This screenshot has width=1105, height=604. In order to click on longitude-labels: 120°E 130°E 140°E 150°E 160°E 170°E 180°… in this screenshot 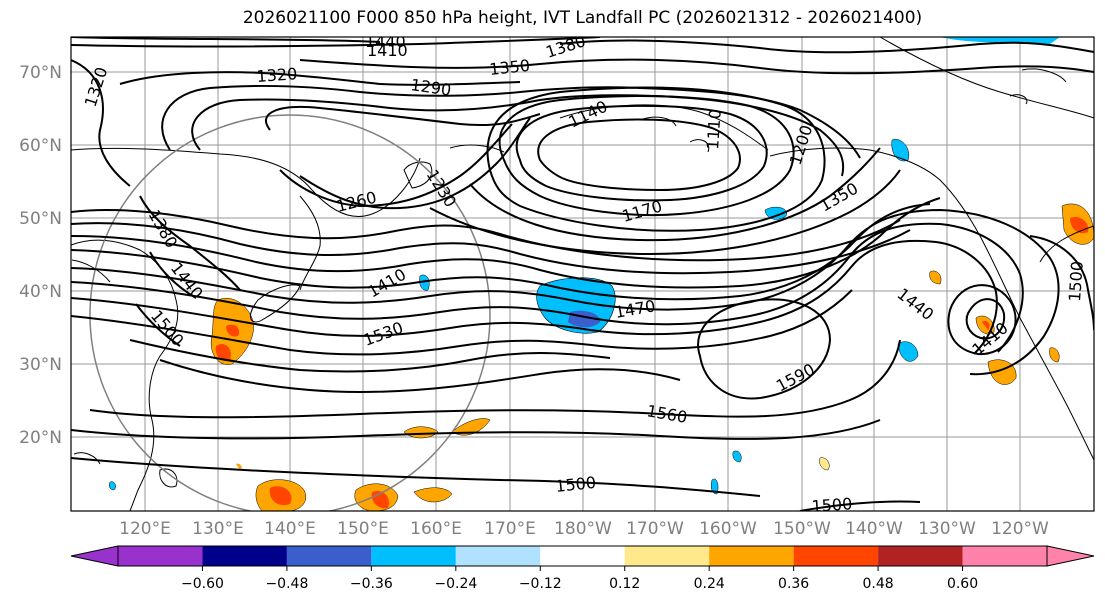, I will do `click(584, 529)`.